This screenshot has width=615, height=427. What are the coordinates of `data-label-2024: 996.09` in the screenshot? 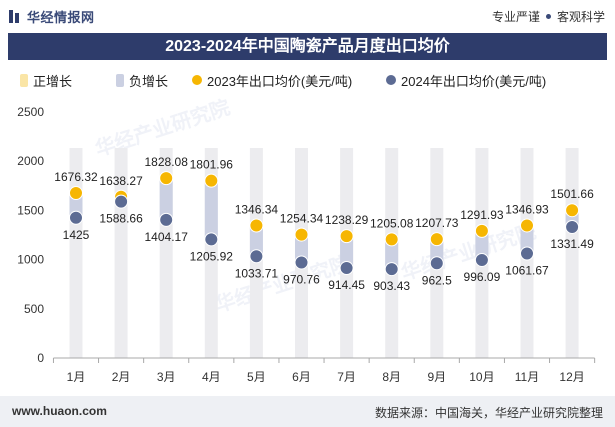 It's located at (482, 277).